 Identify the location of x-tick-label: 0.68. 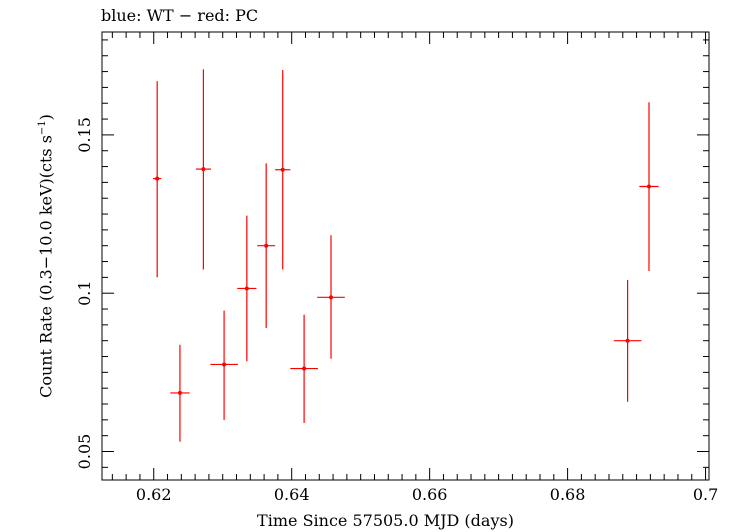
(568, 494).